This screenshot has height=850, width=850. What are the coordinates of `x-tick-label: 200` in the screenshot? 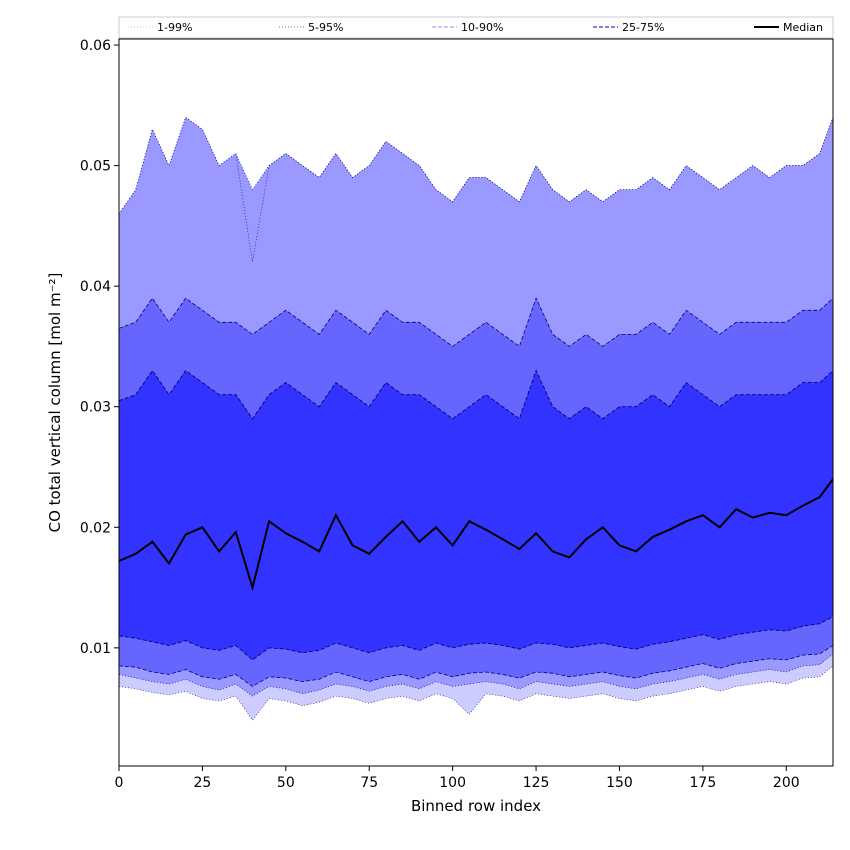 It's located at (786, 783).